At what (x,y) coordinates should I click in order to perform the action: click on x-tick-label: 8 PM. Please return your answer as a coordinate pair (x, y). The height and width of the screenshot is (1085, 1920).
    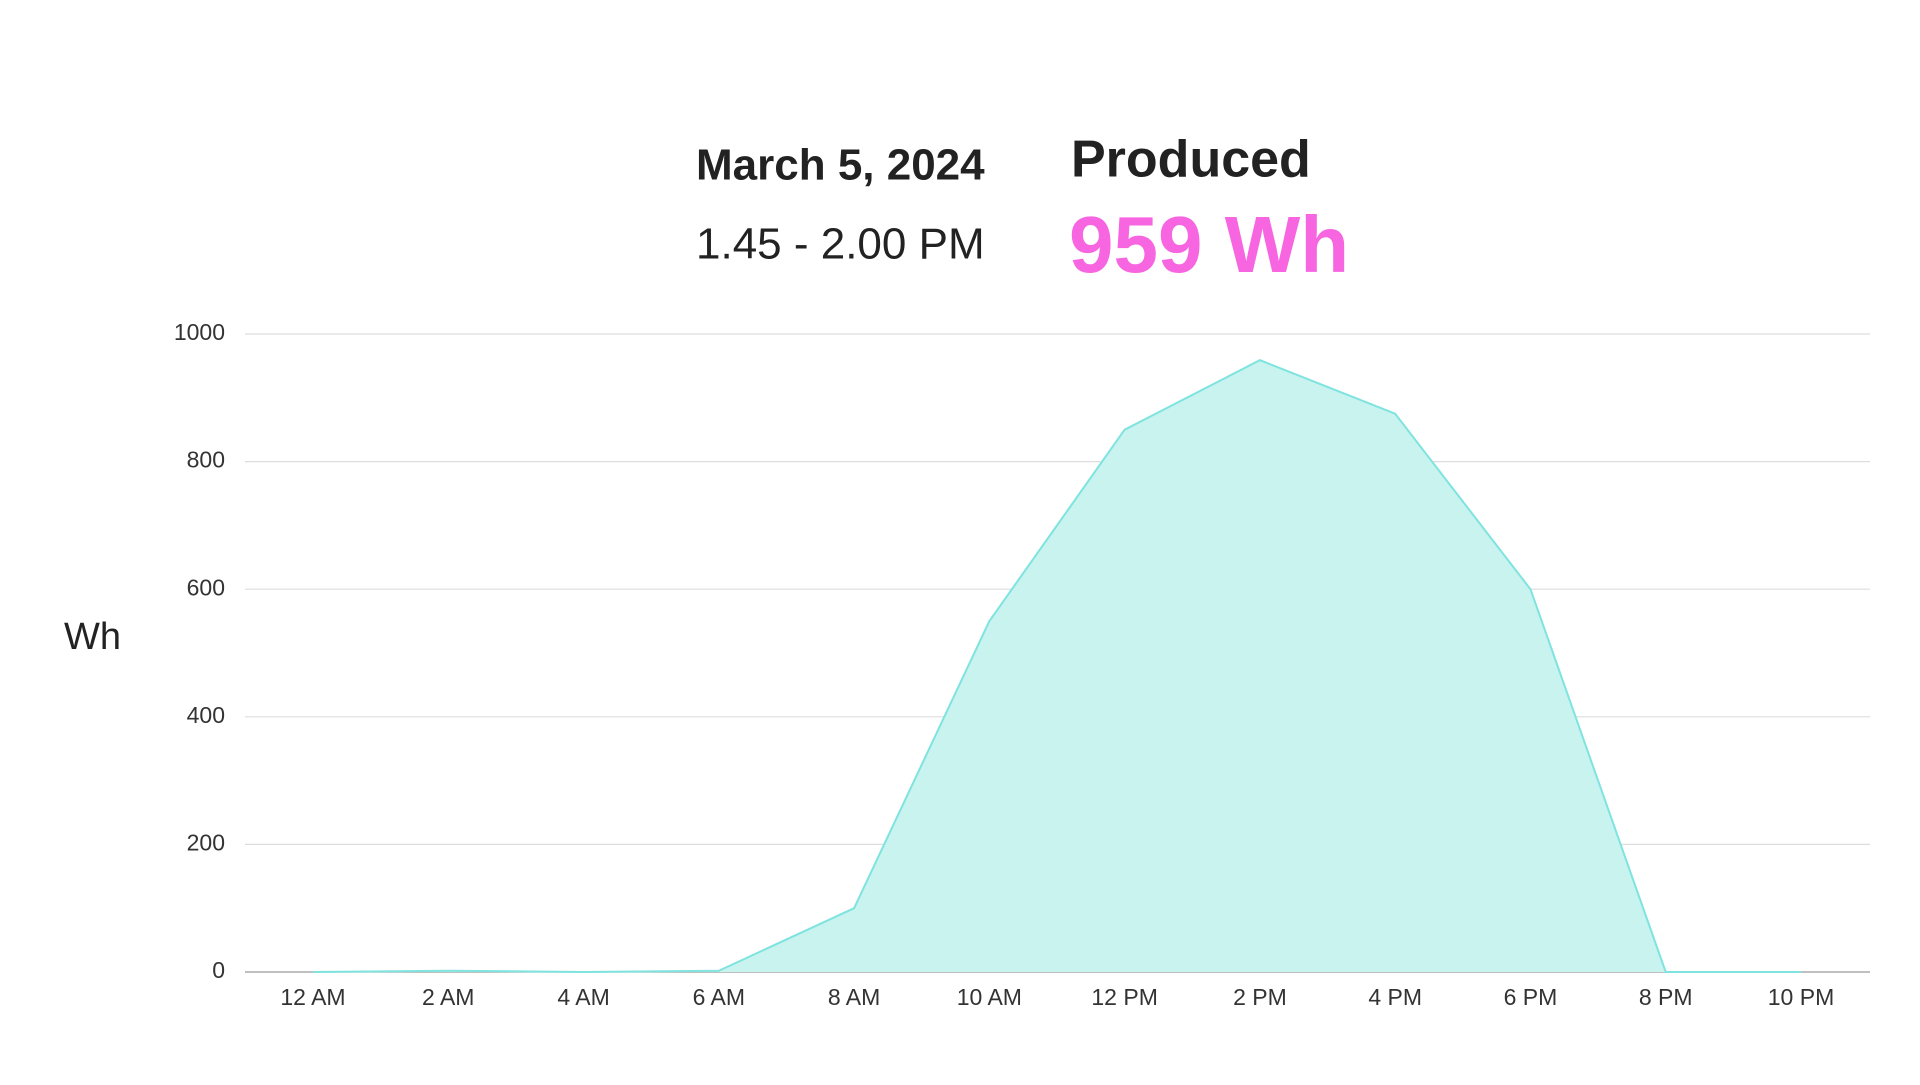
    Looking at the image, I should click on (1666, 997).